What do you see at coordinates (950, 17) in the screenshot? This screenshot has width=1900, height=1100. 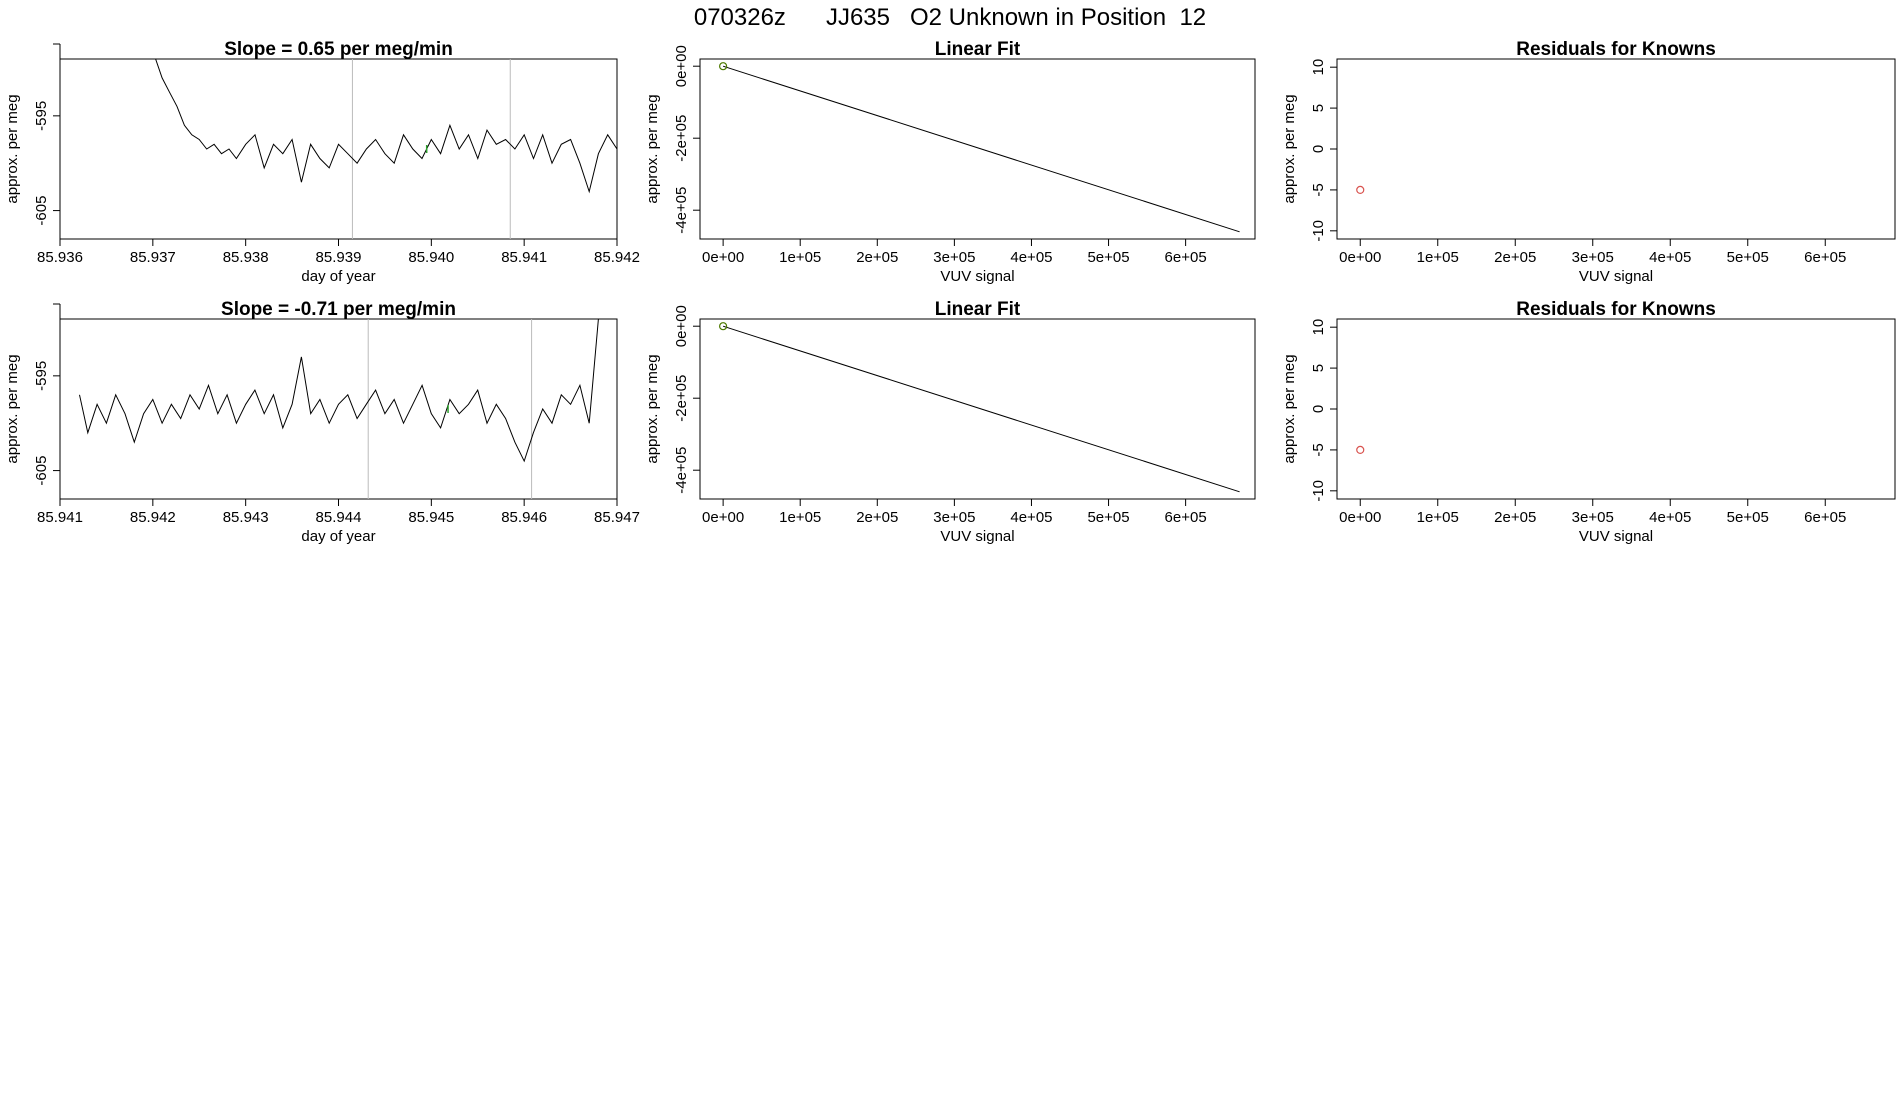 I see `figure-title: 070326z JJ635 O2 Unknown in Position 12` at bounding box center [950, 17].